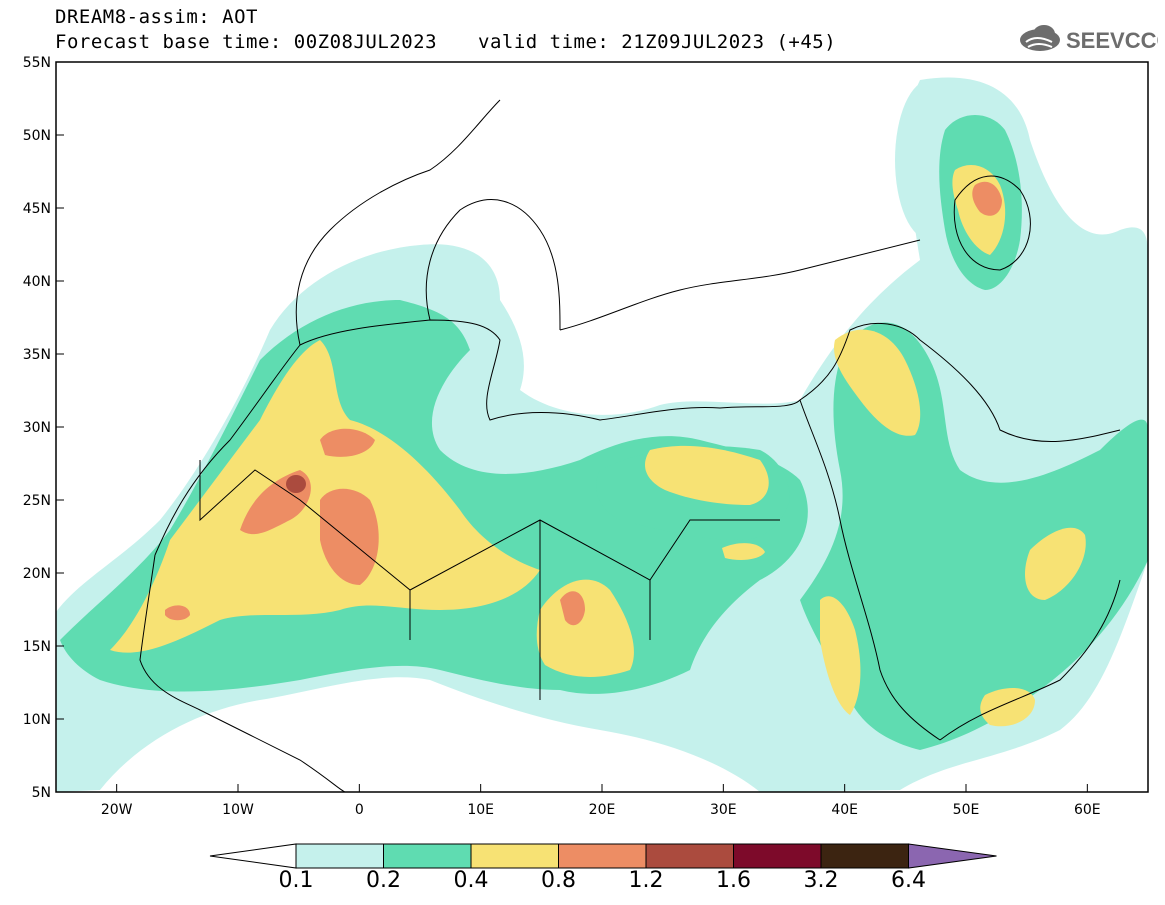 The image size is (1165, 905). What do you see at coordinates (238, 810) in the screenshot?
I see `lon-label: 10W` at bounding box center [238, 810].